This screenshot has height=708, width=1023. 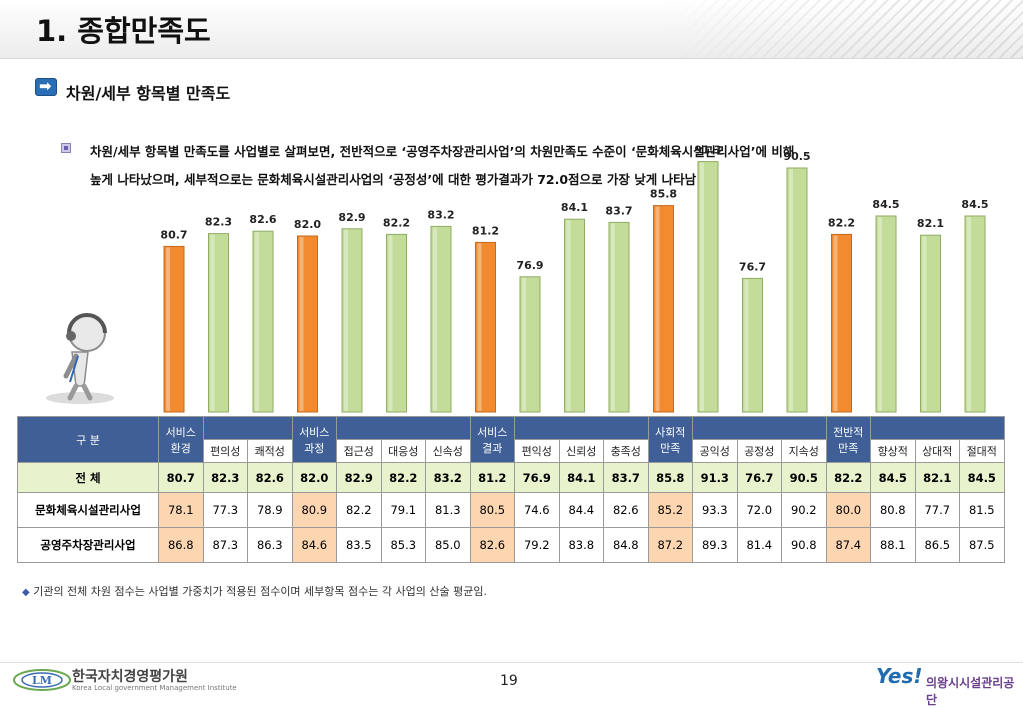 I want to click on cell-1-9: 76.9, so click(x=537, y=477).